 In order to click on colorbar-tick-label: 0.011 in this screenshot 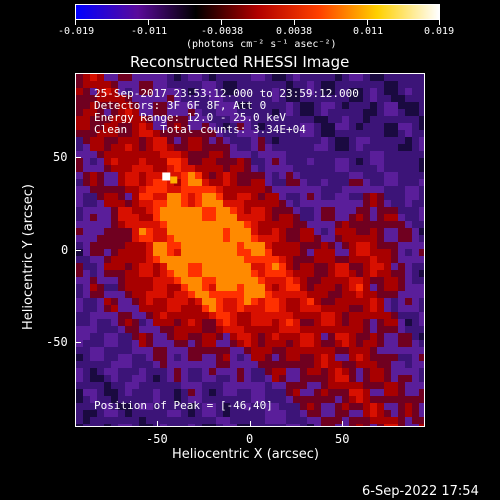, I will do `click(368, 31)`.